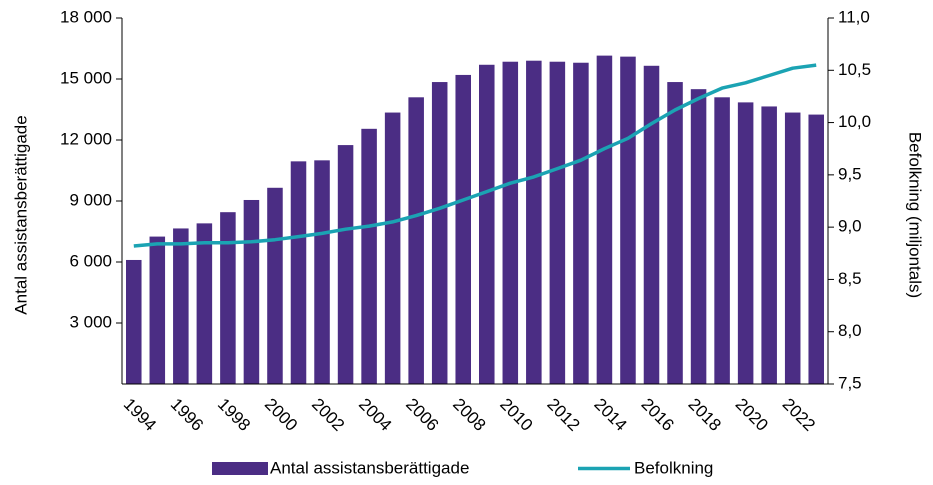  I want to click on y-tick-label: 15 000, so click(86, 77).